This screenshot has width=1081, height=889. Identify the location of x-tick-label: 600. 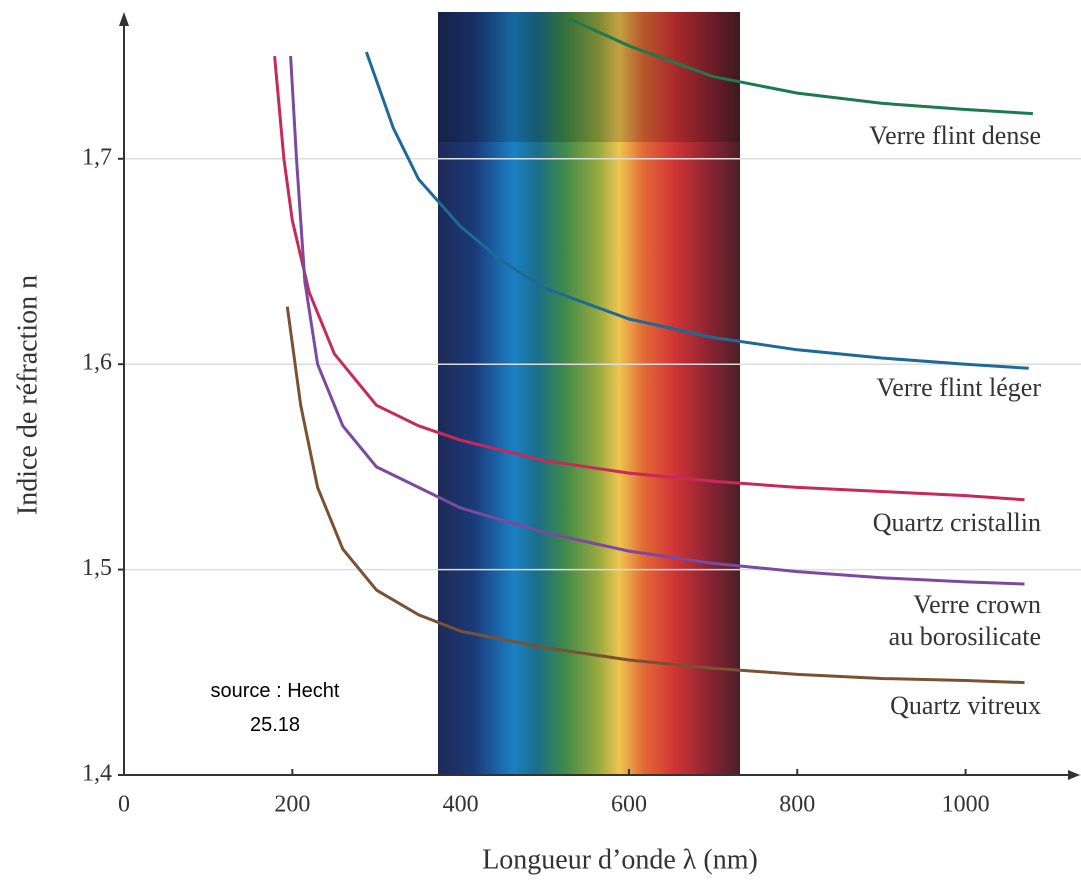
(629, 805).